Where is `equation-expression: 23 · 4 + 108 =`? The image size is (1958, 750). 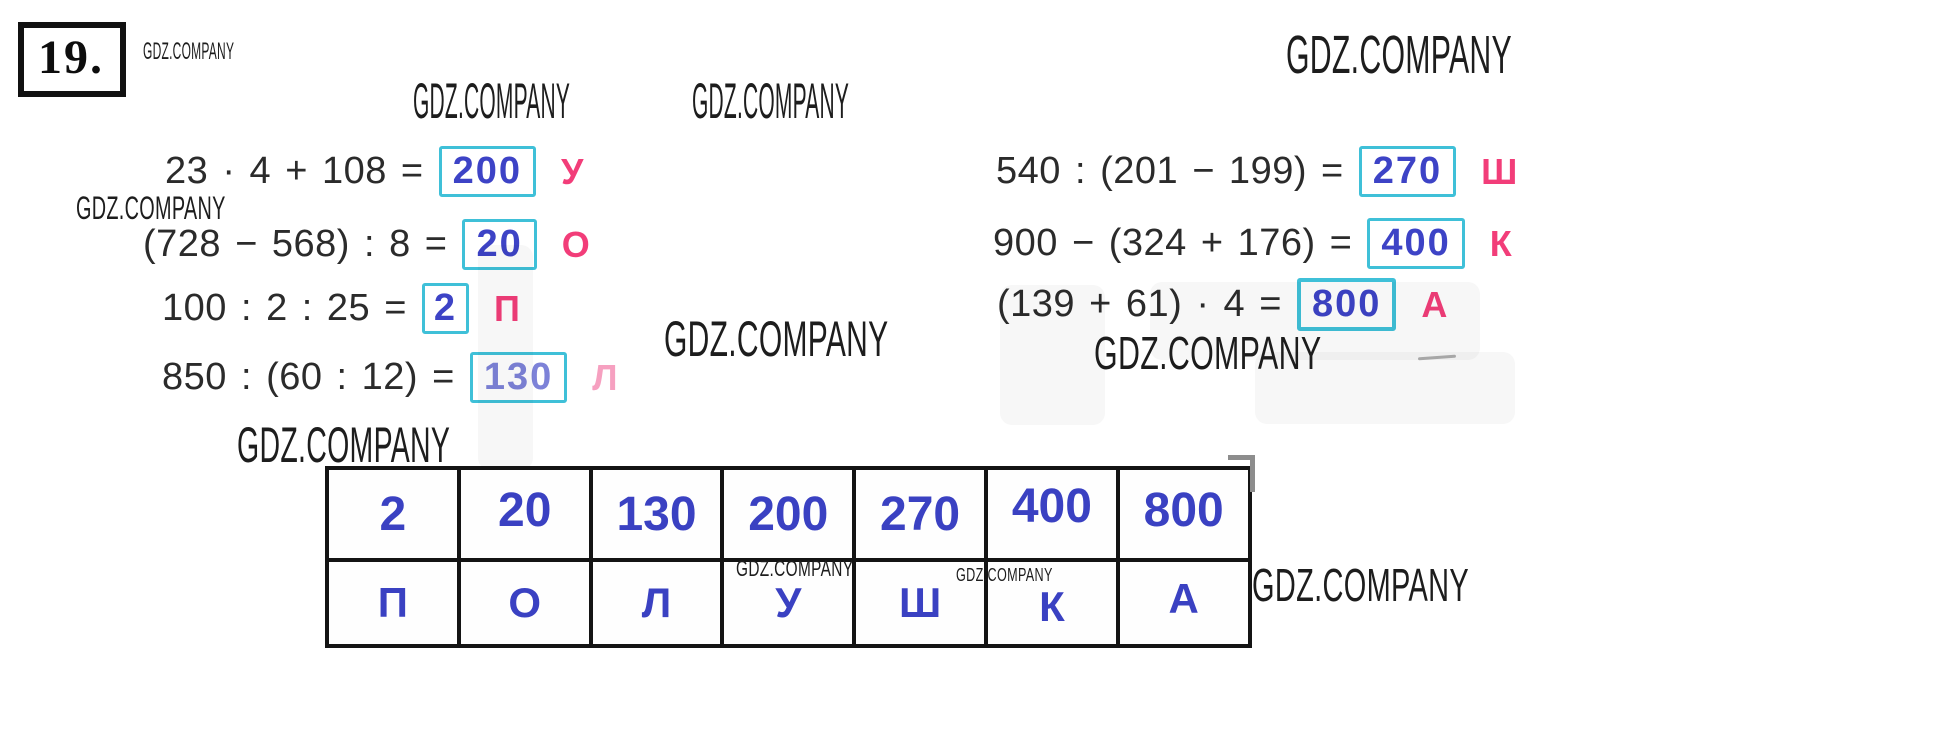
equation-expression: 23 · 4 + 108 = is located at coordinates (294, 171).